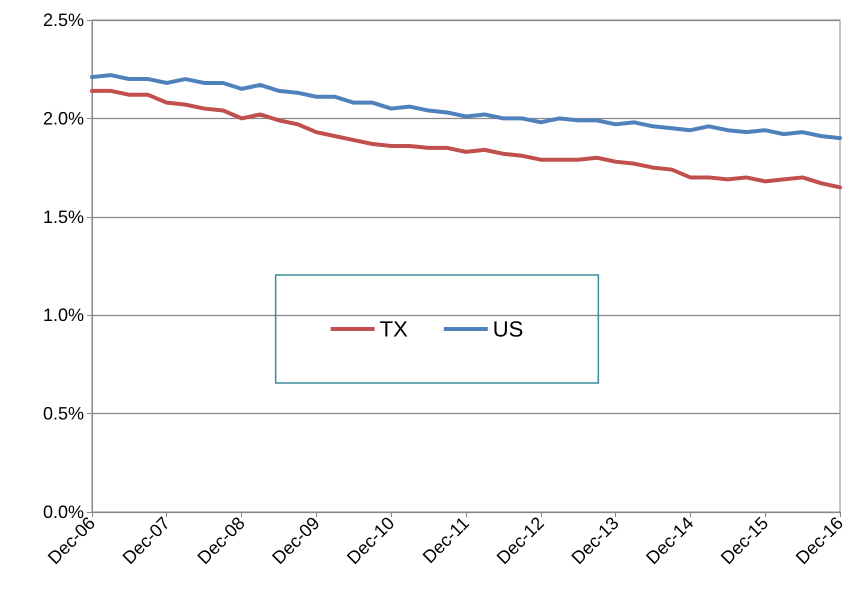  Describe the element at coordinates (394, 329) in the screenshot. I see `legend-label: TX` at that location.